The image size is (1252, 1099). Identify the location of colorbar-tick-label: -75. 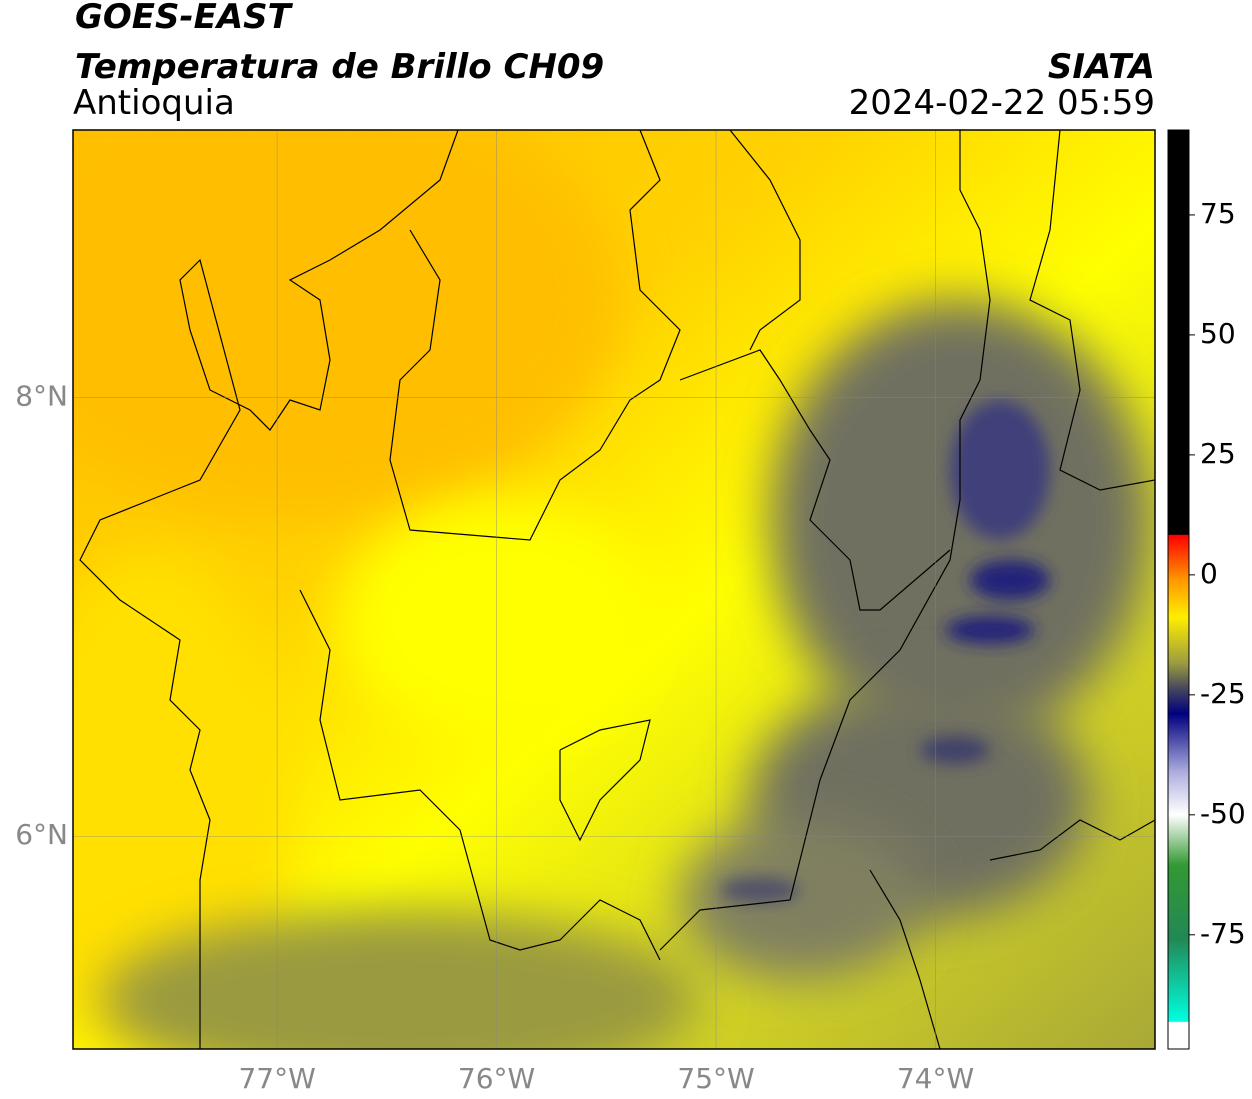
(1223, 933).